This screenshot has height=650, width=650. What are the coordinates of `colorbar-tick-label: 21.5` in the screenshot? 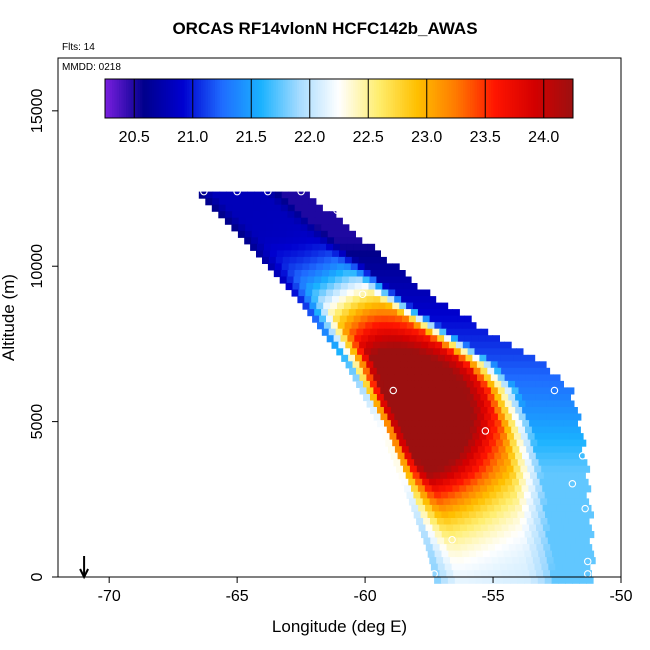 It's located at (251, 137).